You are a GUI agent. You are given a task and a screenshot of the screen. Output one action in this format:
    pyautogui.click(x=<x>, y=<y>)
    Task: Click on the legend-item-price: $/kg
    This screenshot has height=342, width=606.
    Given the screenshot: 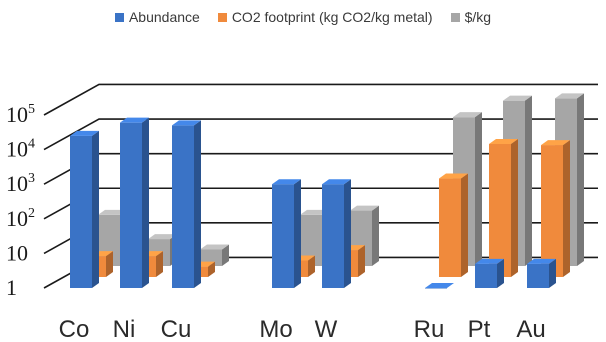 What is the action you would take?
    pyautogui.click(x=471, y=17)
    